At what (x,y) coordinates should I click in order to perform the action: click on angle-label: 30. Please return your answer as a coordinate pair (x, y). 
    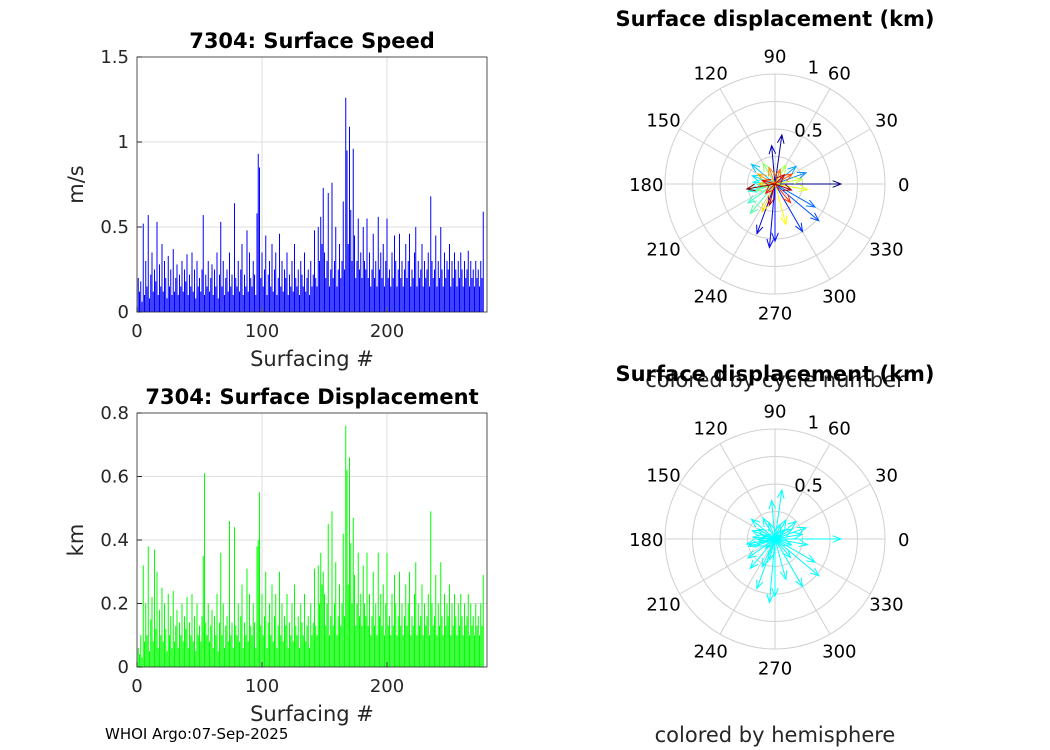
    Looking at the image, I should click on (886, 121).